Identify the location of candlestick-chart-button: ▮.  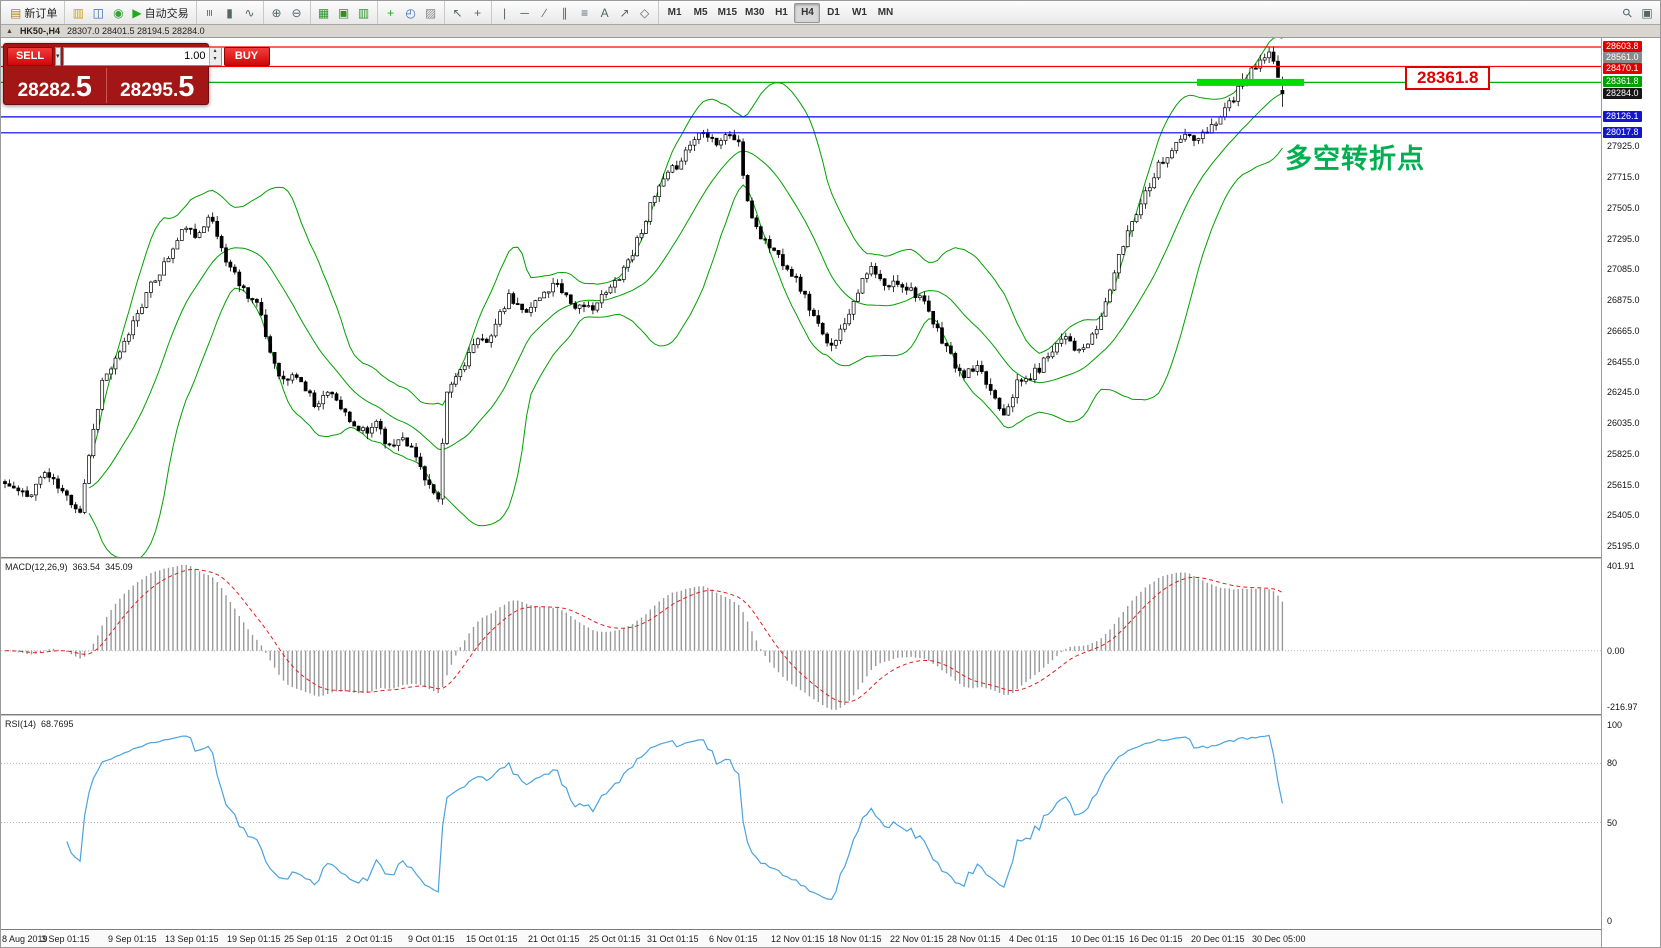
(230, 13).